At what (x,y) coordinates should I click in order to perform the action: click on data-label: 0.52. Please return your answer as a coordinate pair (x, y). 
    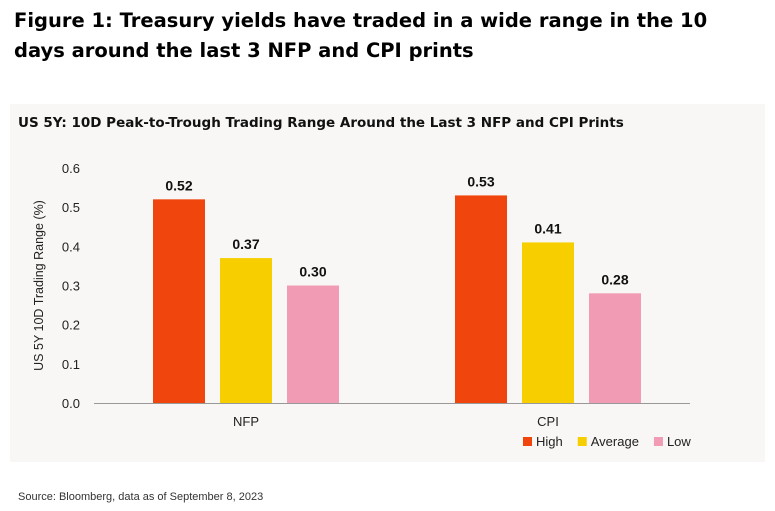
    Looking at the image, I should click on (178, 185).